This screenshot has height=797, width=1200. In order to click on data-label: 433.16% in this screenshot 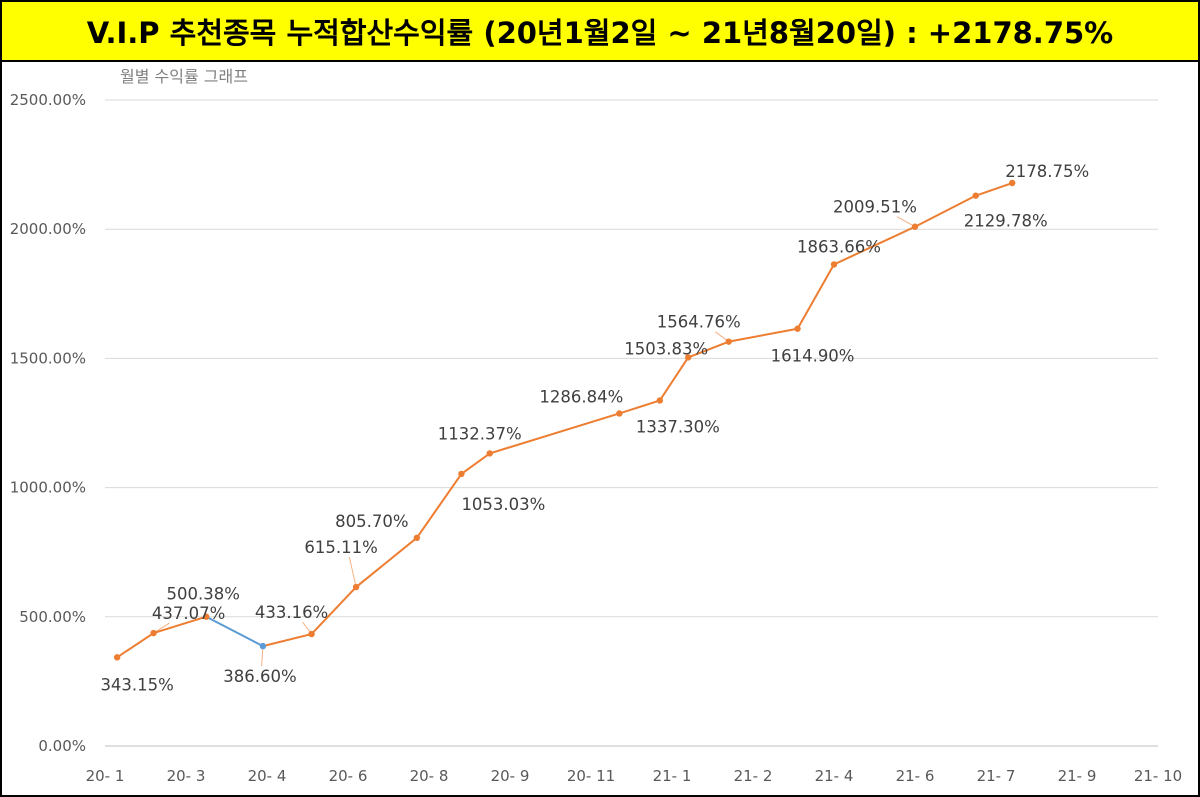, I will do `click(291, 612)`.